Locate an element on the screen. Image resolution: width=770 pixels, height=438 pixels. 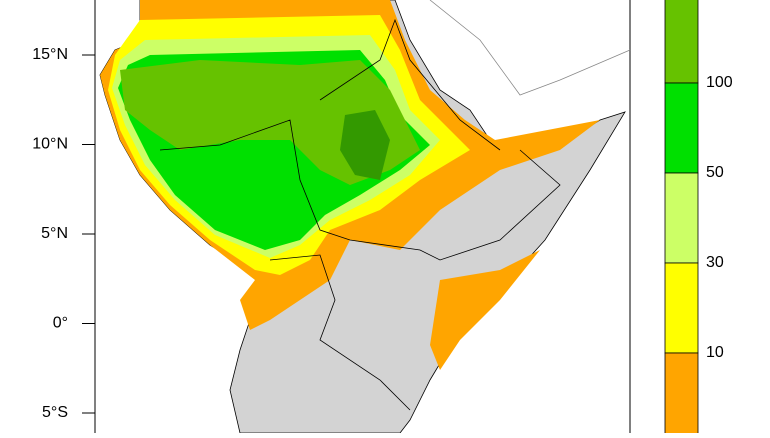
latitude-label: 5°N is located at coordinates (54, 233).